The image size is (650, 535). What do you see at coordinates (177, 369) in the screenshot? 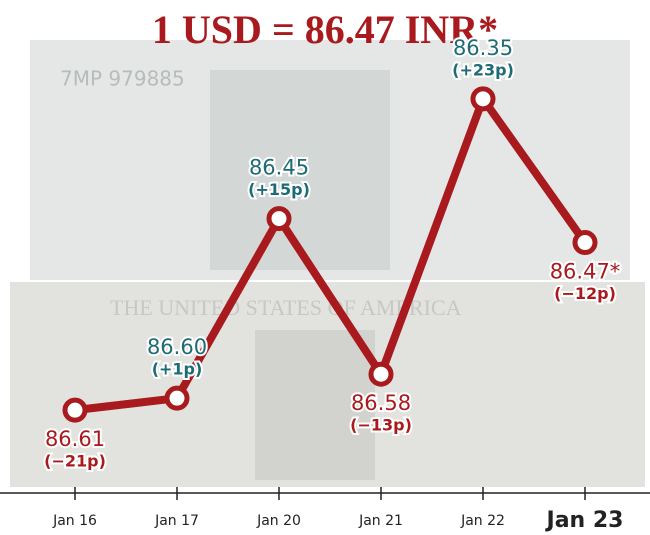
I see `change-label: (+1p)` at bounding box center [177, 369].